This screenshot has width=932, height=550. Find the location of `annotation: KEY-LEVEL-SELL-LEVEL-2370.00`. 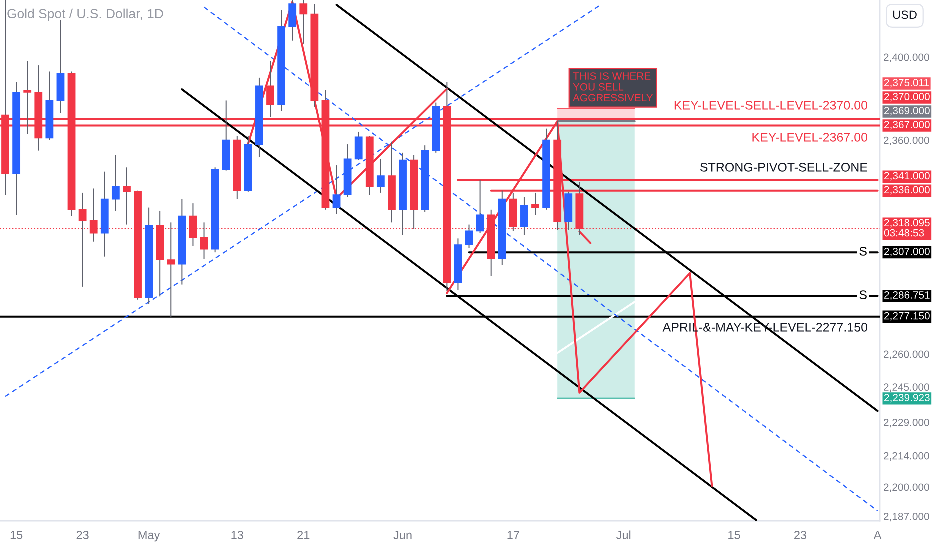

annotation: KEY-LEVEL-SELL-LEVEL-2370.00 is located at coordinates (771, 105).